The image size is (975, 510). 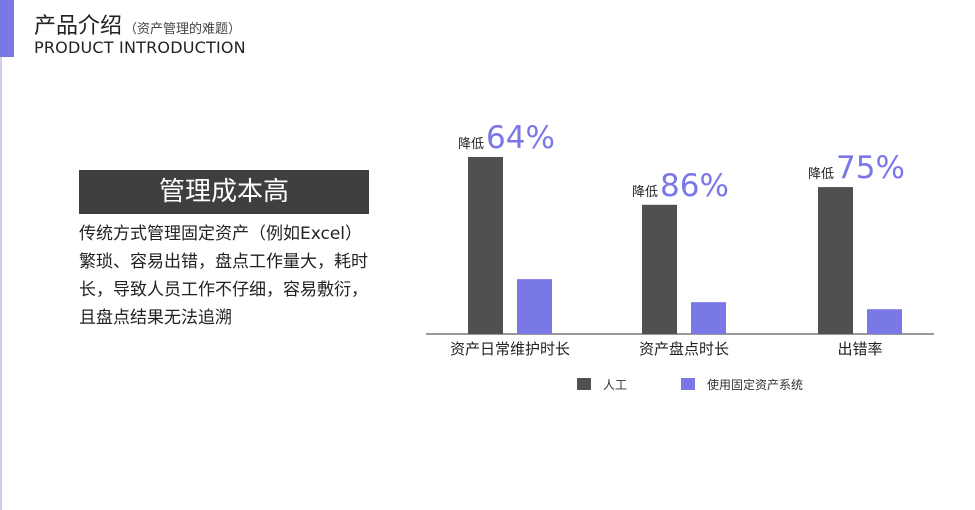 What do you see at coordinates (520, 138) in the screenshot?
I see `reduction-value: 64%` at bounding box center [520, 138].